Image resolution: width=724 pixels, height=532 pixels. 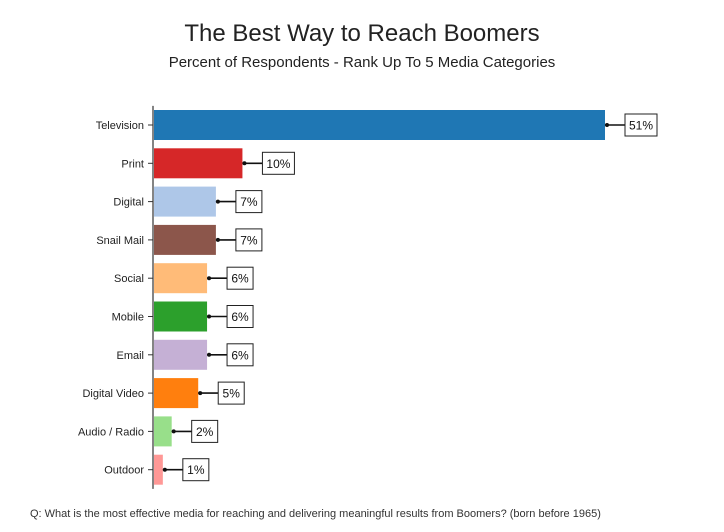 I want to click on bar-digital-video, so click(x=176, y=393).